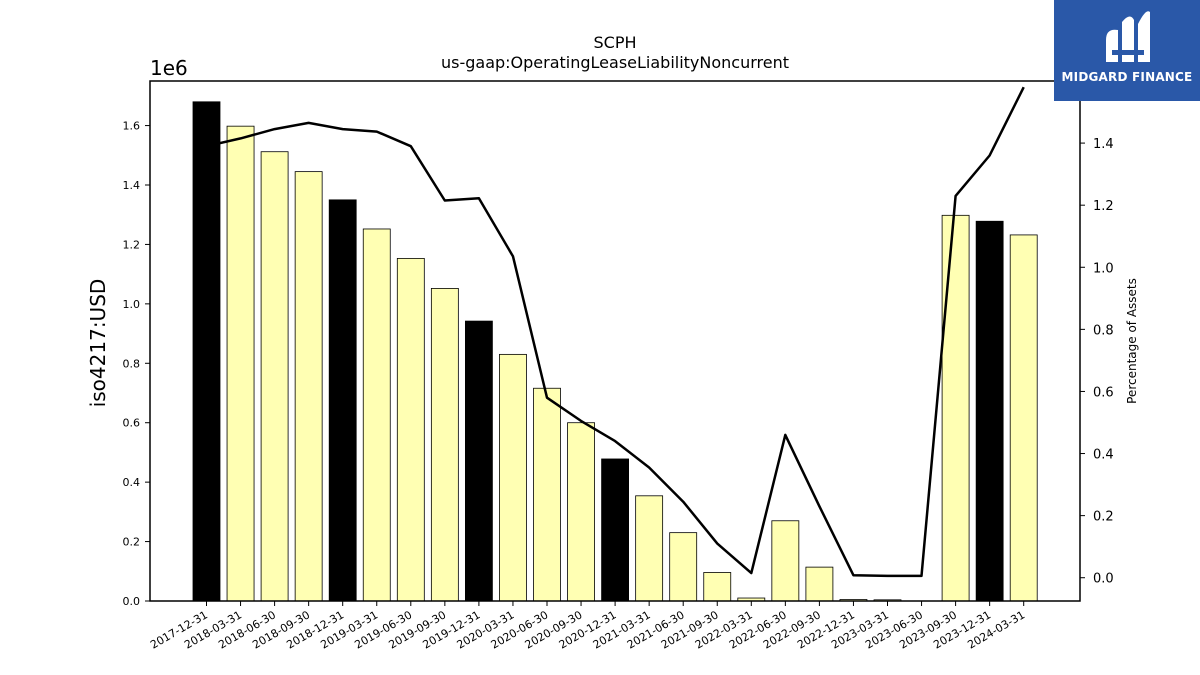  Describe the element at coordinates (132, 185) in the screenshot. I see `y-tick-label: 1.4` at that location.